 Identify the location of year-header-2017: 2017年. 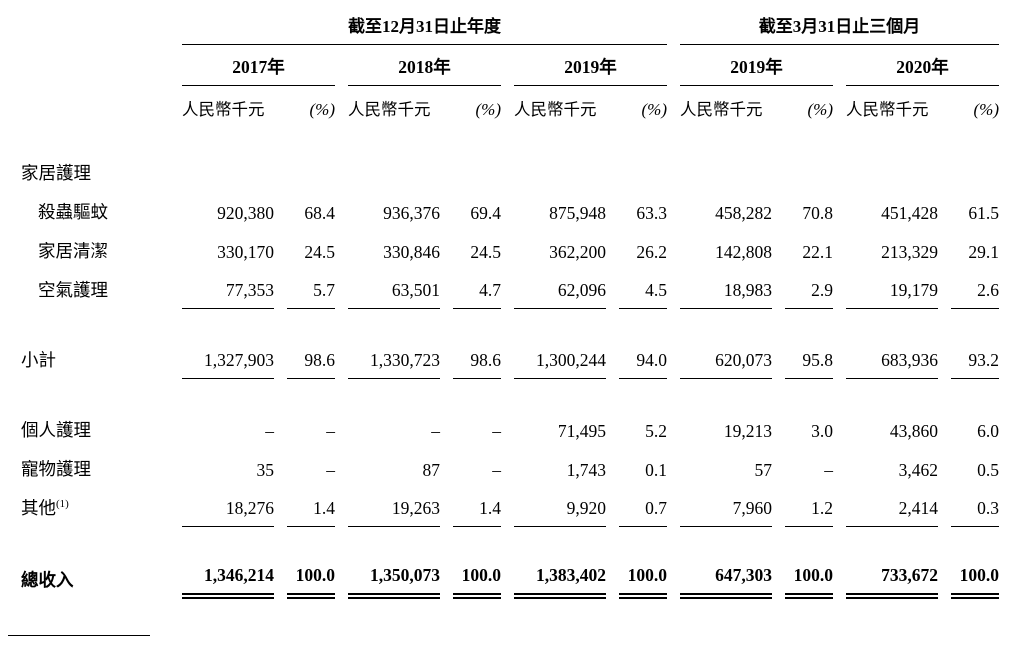
(258, 65).